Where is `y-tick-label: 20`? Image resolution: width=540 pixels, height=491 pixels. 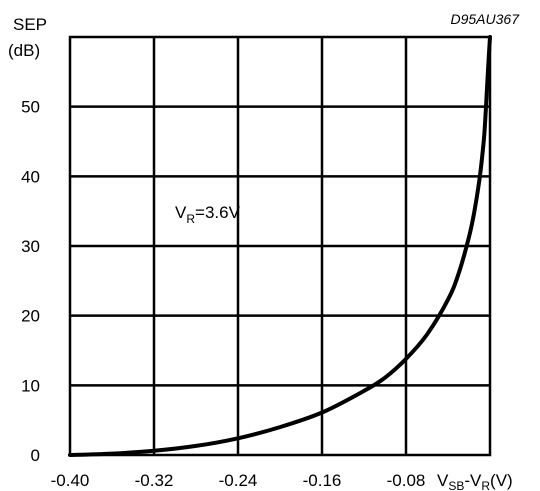 y-tick-label: 20 is located at coordinates (30, 316).